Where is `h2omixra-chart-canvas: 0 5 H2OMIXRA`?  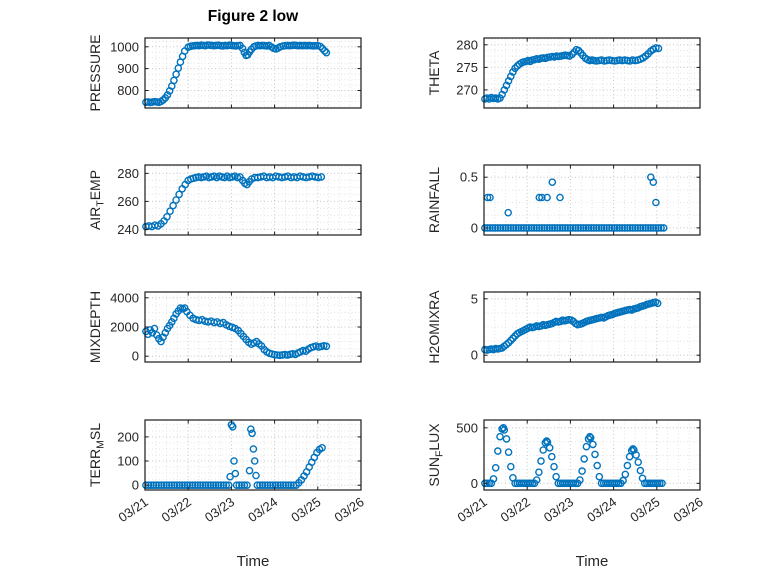 h2omixra-chart-canvas: 0 5 H2OMIXRA is located at coordinates (563, 327).